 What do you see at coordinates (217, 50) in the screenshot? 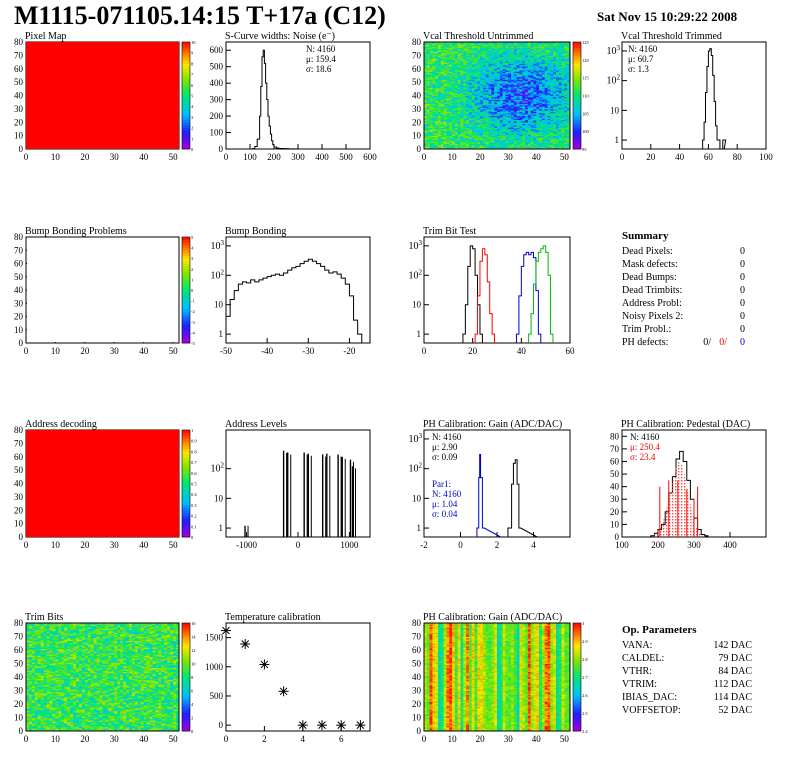
I see `y-tick-label: 600` at bounding box center [217, 50].